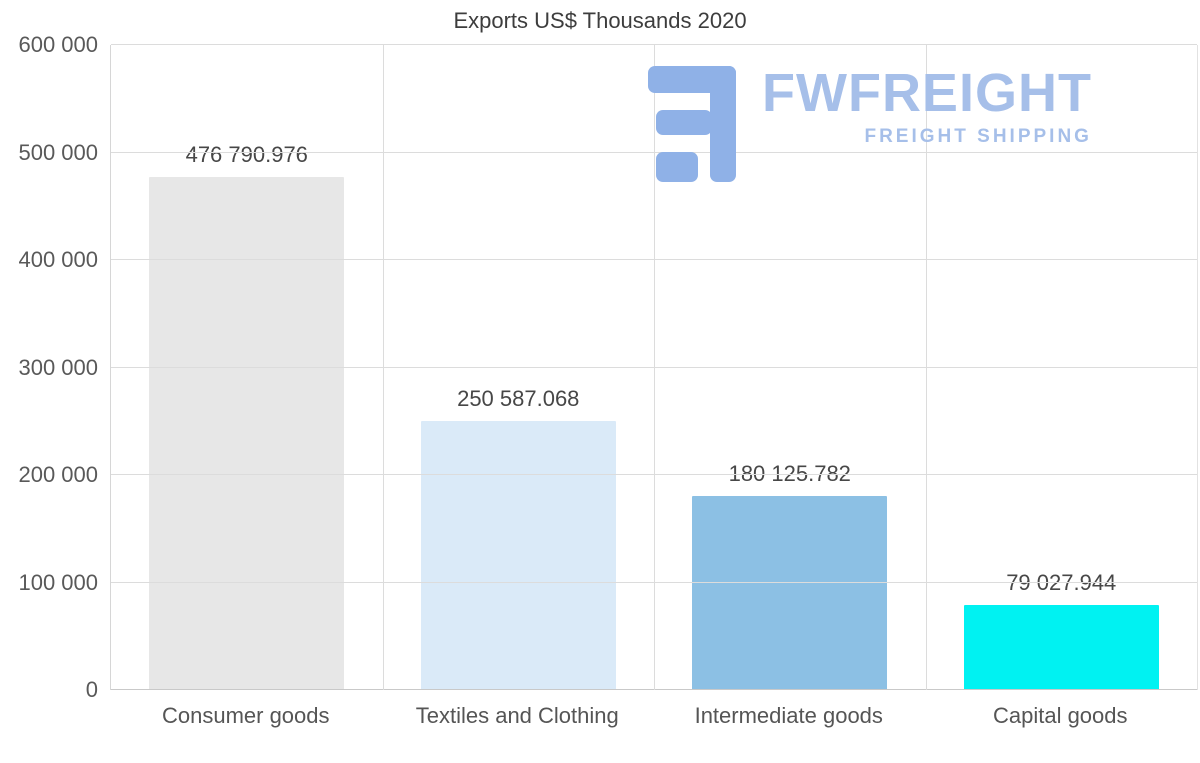 The height and width of the screenshot is (763, 1200). I want to click on y-tick-label: 500 000, so click(58, 152).